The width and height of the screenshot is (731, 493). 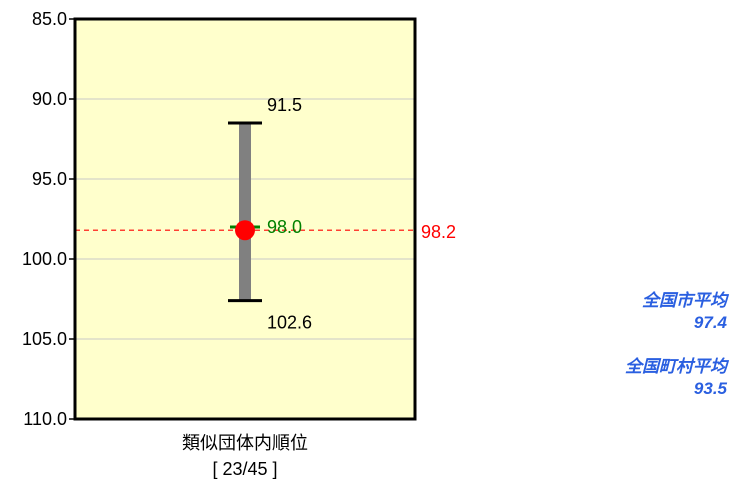 I want to click on x-category-label: 類似団体内順位, so click(x=245, y=443).